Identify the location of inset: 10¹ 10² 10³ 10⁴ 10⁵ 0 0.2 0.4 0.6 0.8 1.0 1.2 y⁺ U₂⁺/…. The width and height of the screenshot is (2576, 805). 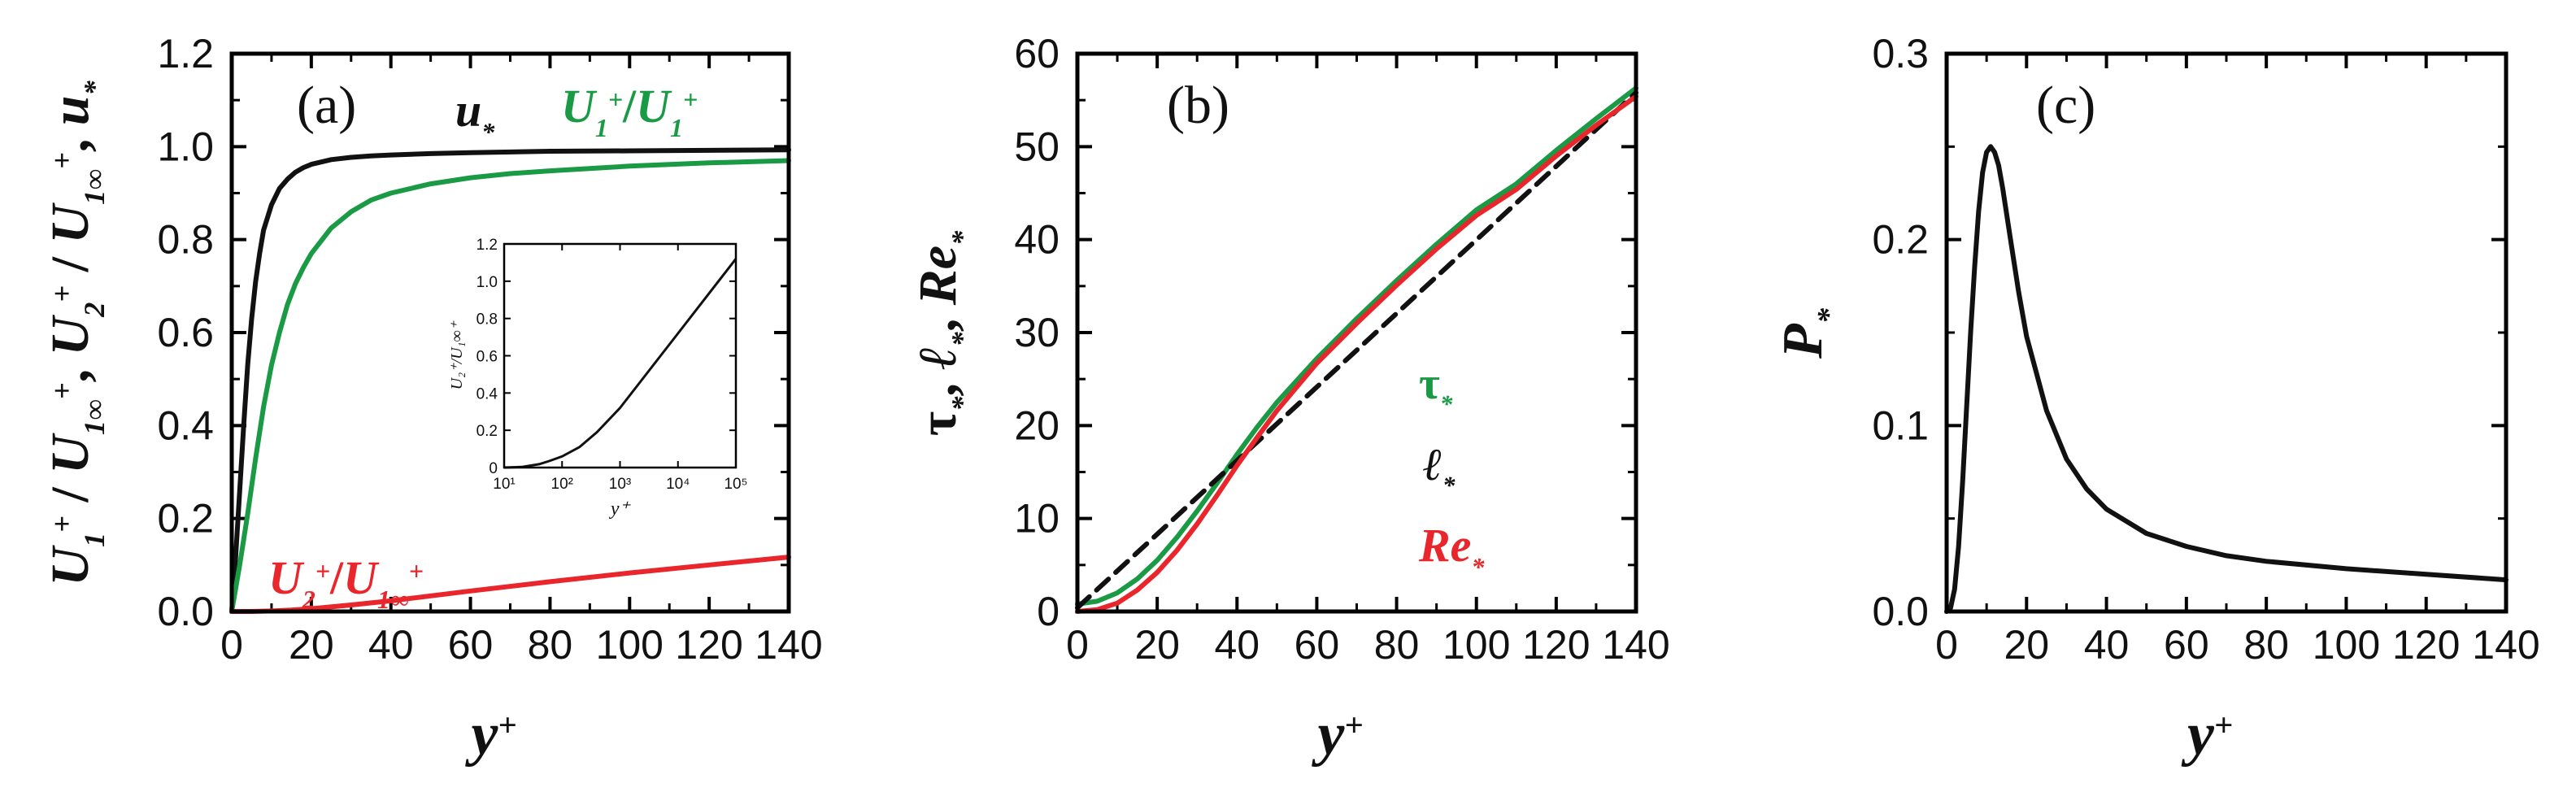
(598, 379).